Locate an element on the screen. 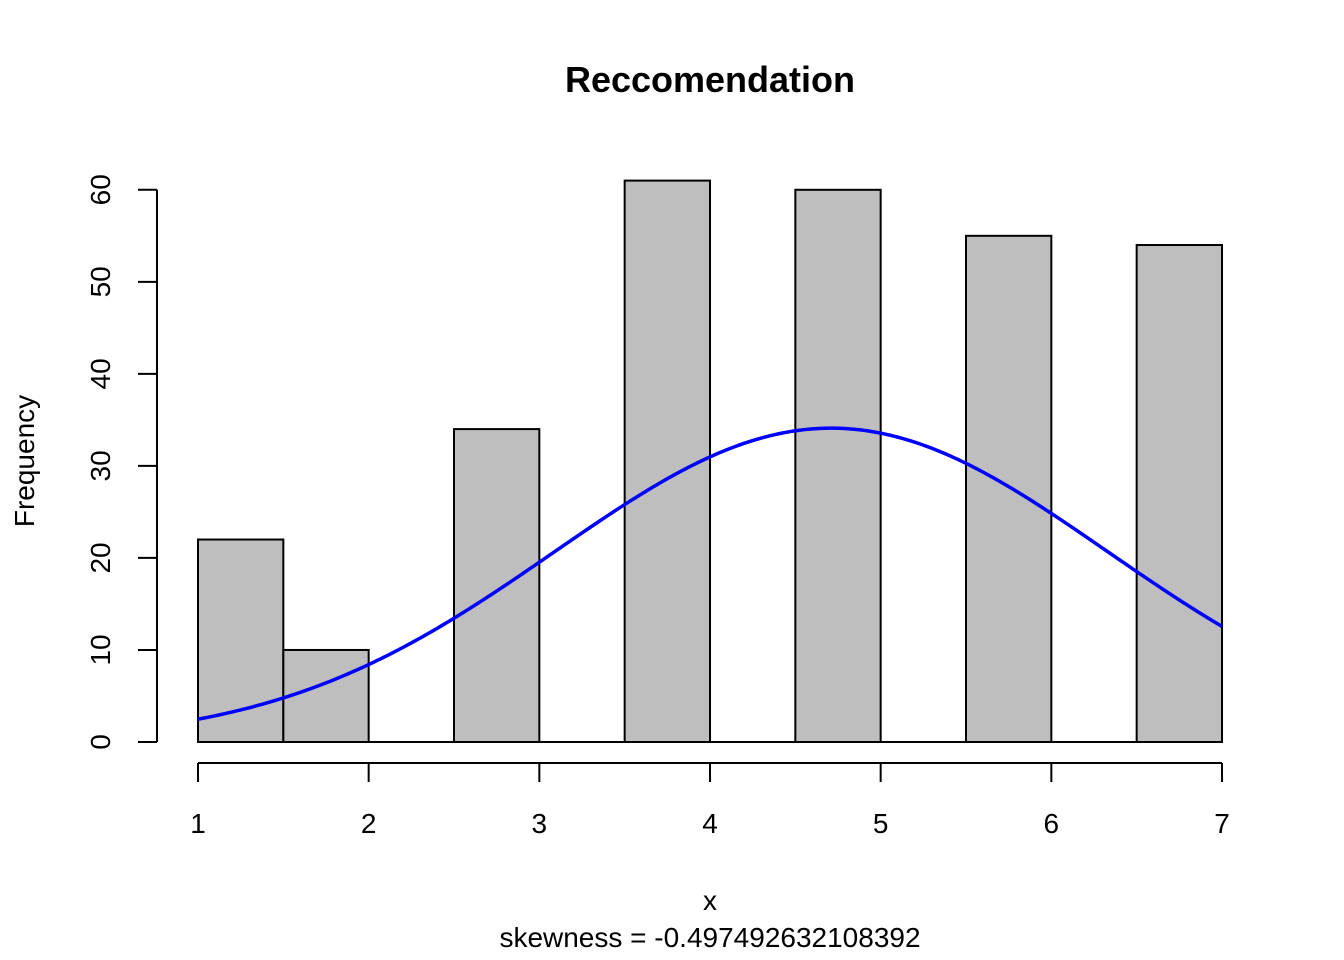  y-tick-label: 0 is located at coordinates (100, 742).